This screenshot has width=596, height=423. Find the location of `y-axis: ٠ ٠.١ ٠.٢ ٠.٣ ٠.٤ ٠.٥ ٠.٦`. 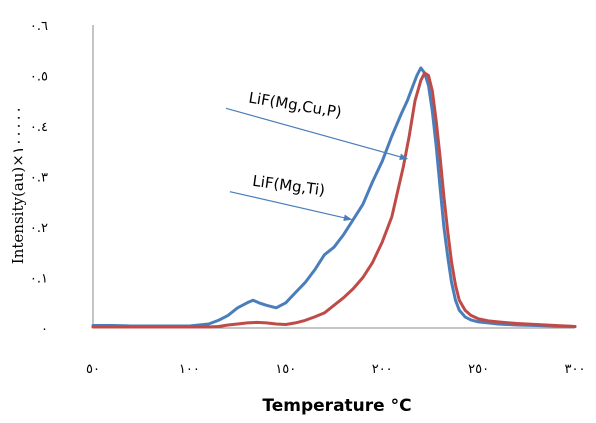

y-axis: ٠ ٠.١ ٠.٢ ٠.٣ ٠.٤ ٠.٥ ٠.٦ is located at coordinates (39, 178).